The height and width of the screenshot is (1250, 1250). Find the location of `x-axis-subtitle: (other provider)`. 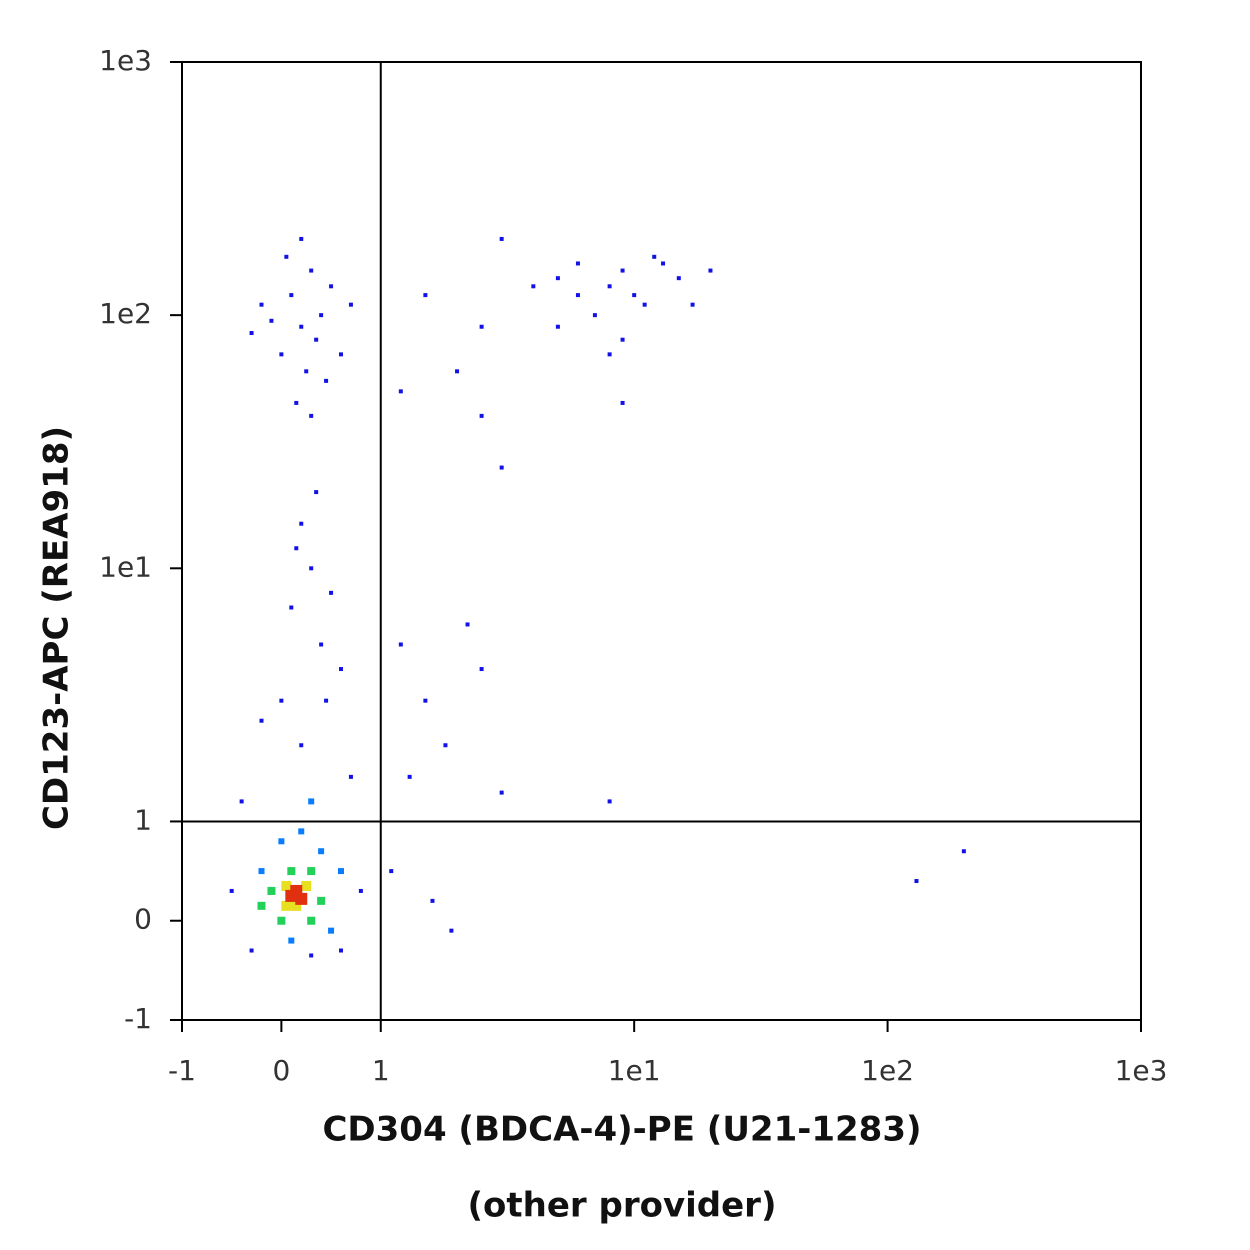

x-axis-subtitle: (other provider) is located at coordinates (621, 1206).